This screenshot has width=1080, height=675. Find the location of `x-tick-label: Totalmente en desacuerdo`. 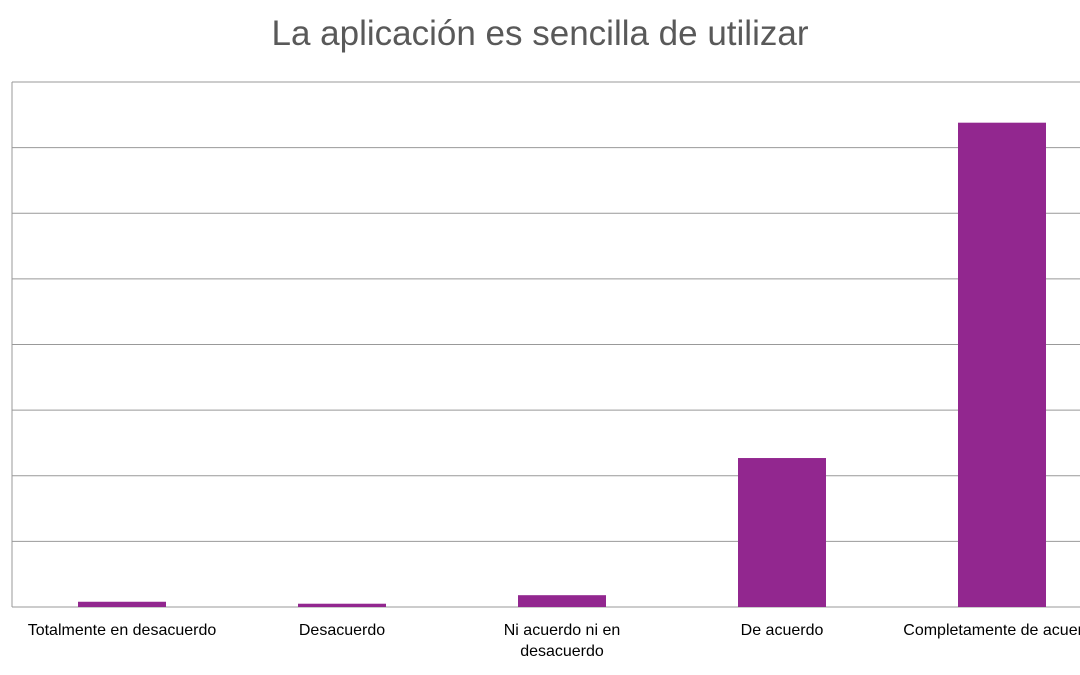

x-tick-label: Totalmente en desacuerdo is located at coordinates (122, 630).